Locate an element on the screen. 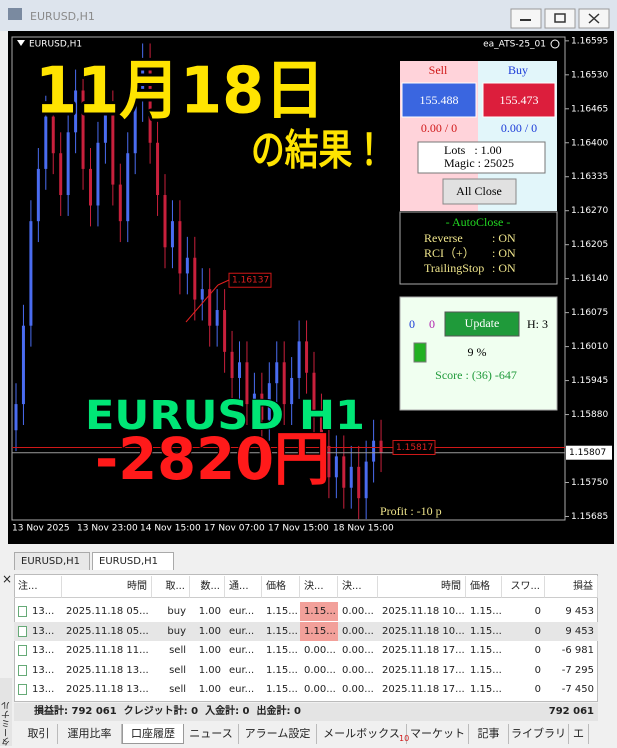  amount-title: -2820円 is located at coordinates (212, 459).